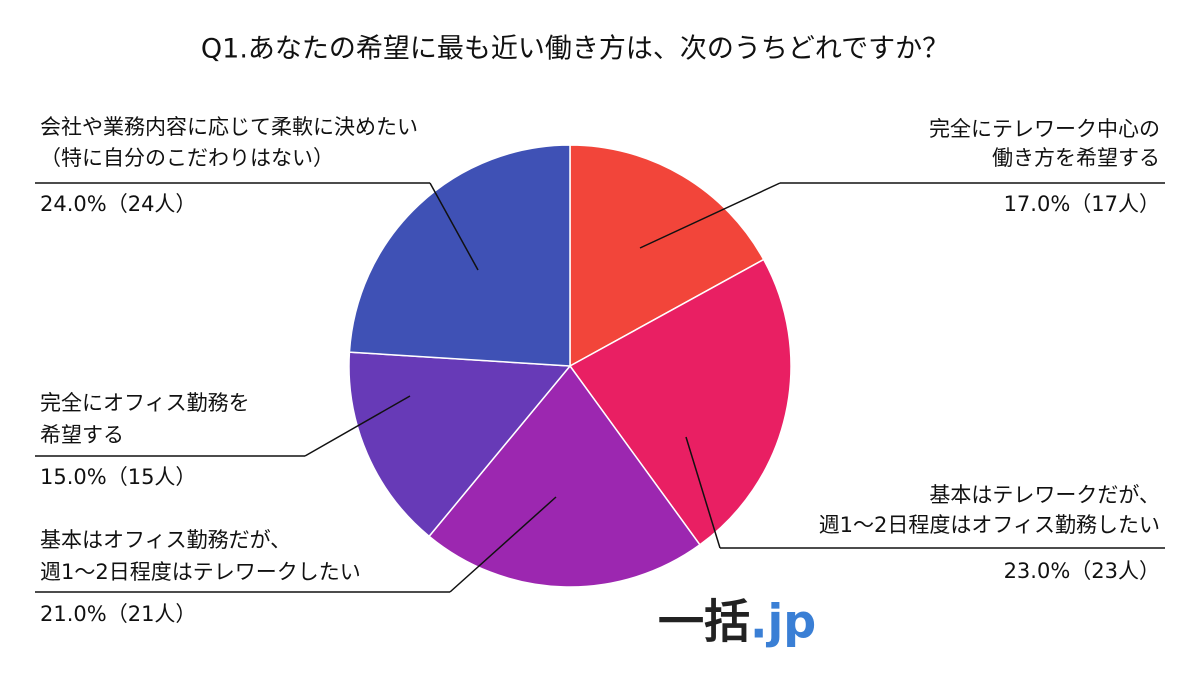 The height and width of the screenshot is (673, 1200). Describe the element at coordinates (200, 572) in the screenshot. I see `slice-label: 週1～2日程度はテレワークしたい` at that location.